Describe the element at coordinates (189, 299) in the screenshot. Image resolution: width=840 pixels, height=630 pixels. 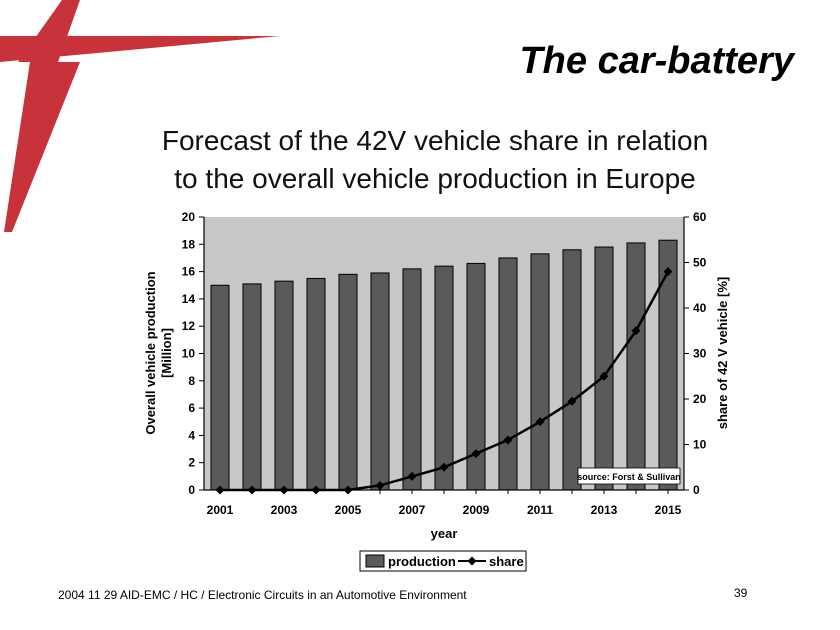
I see `left-tick-label: 14` at that location.